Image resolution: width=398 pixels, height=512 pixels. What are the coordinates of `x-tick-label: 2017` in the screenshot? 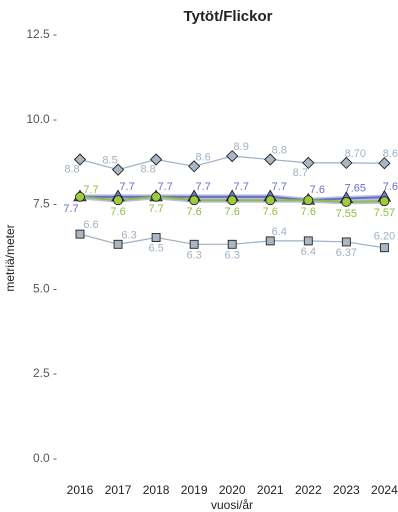 It's located at (118, 490).